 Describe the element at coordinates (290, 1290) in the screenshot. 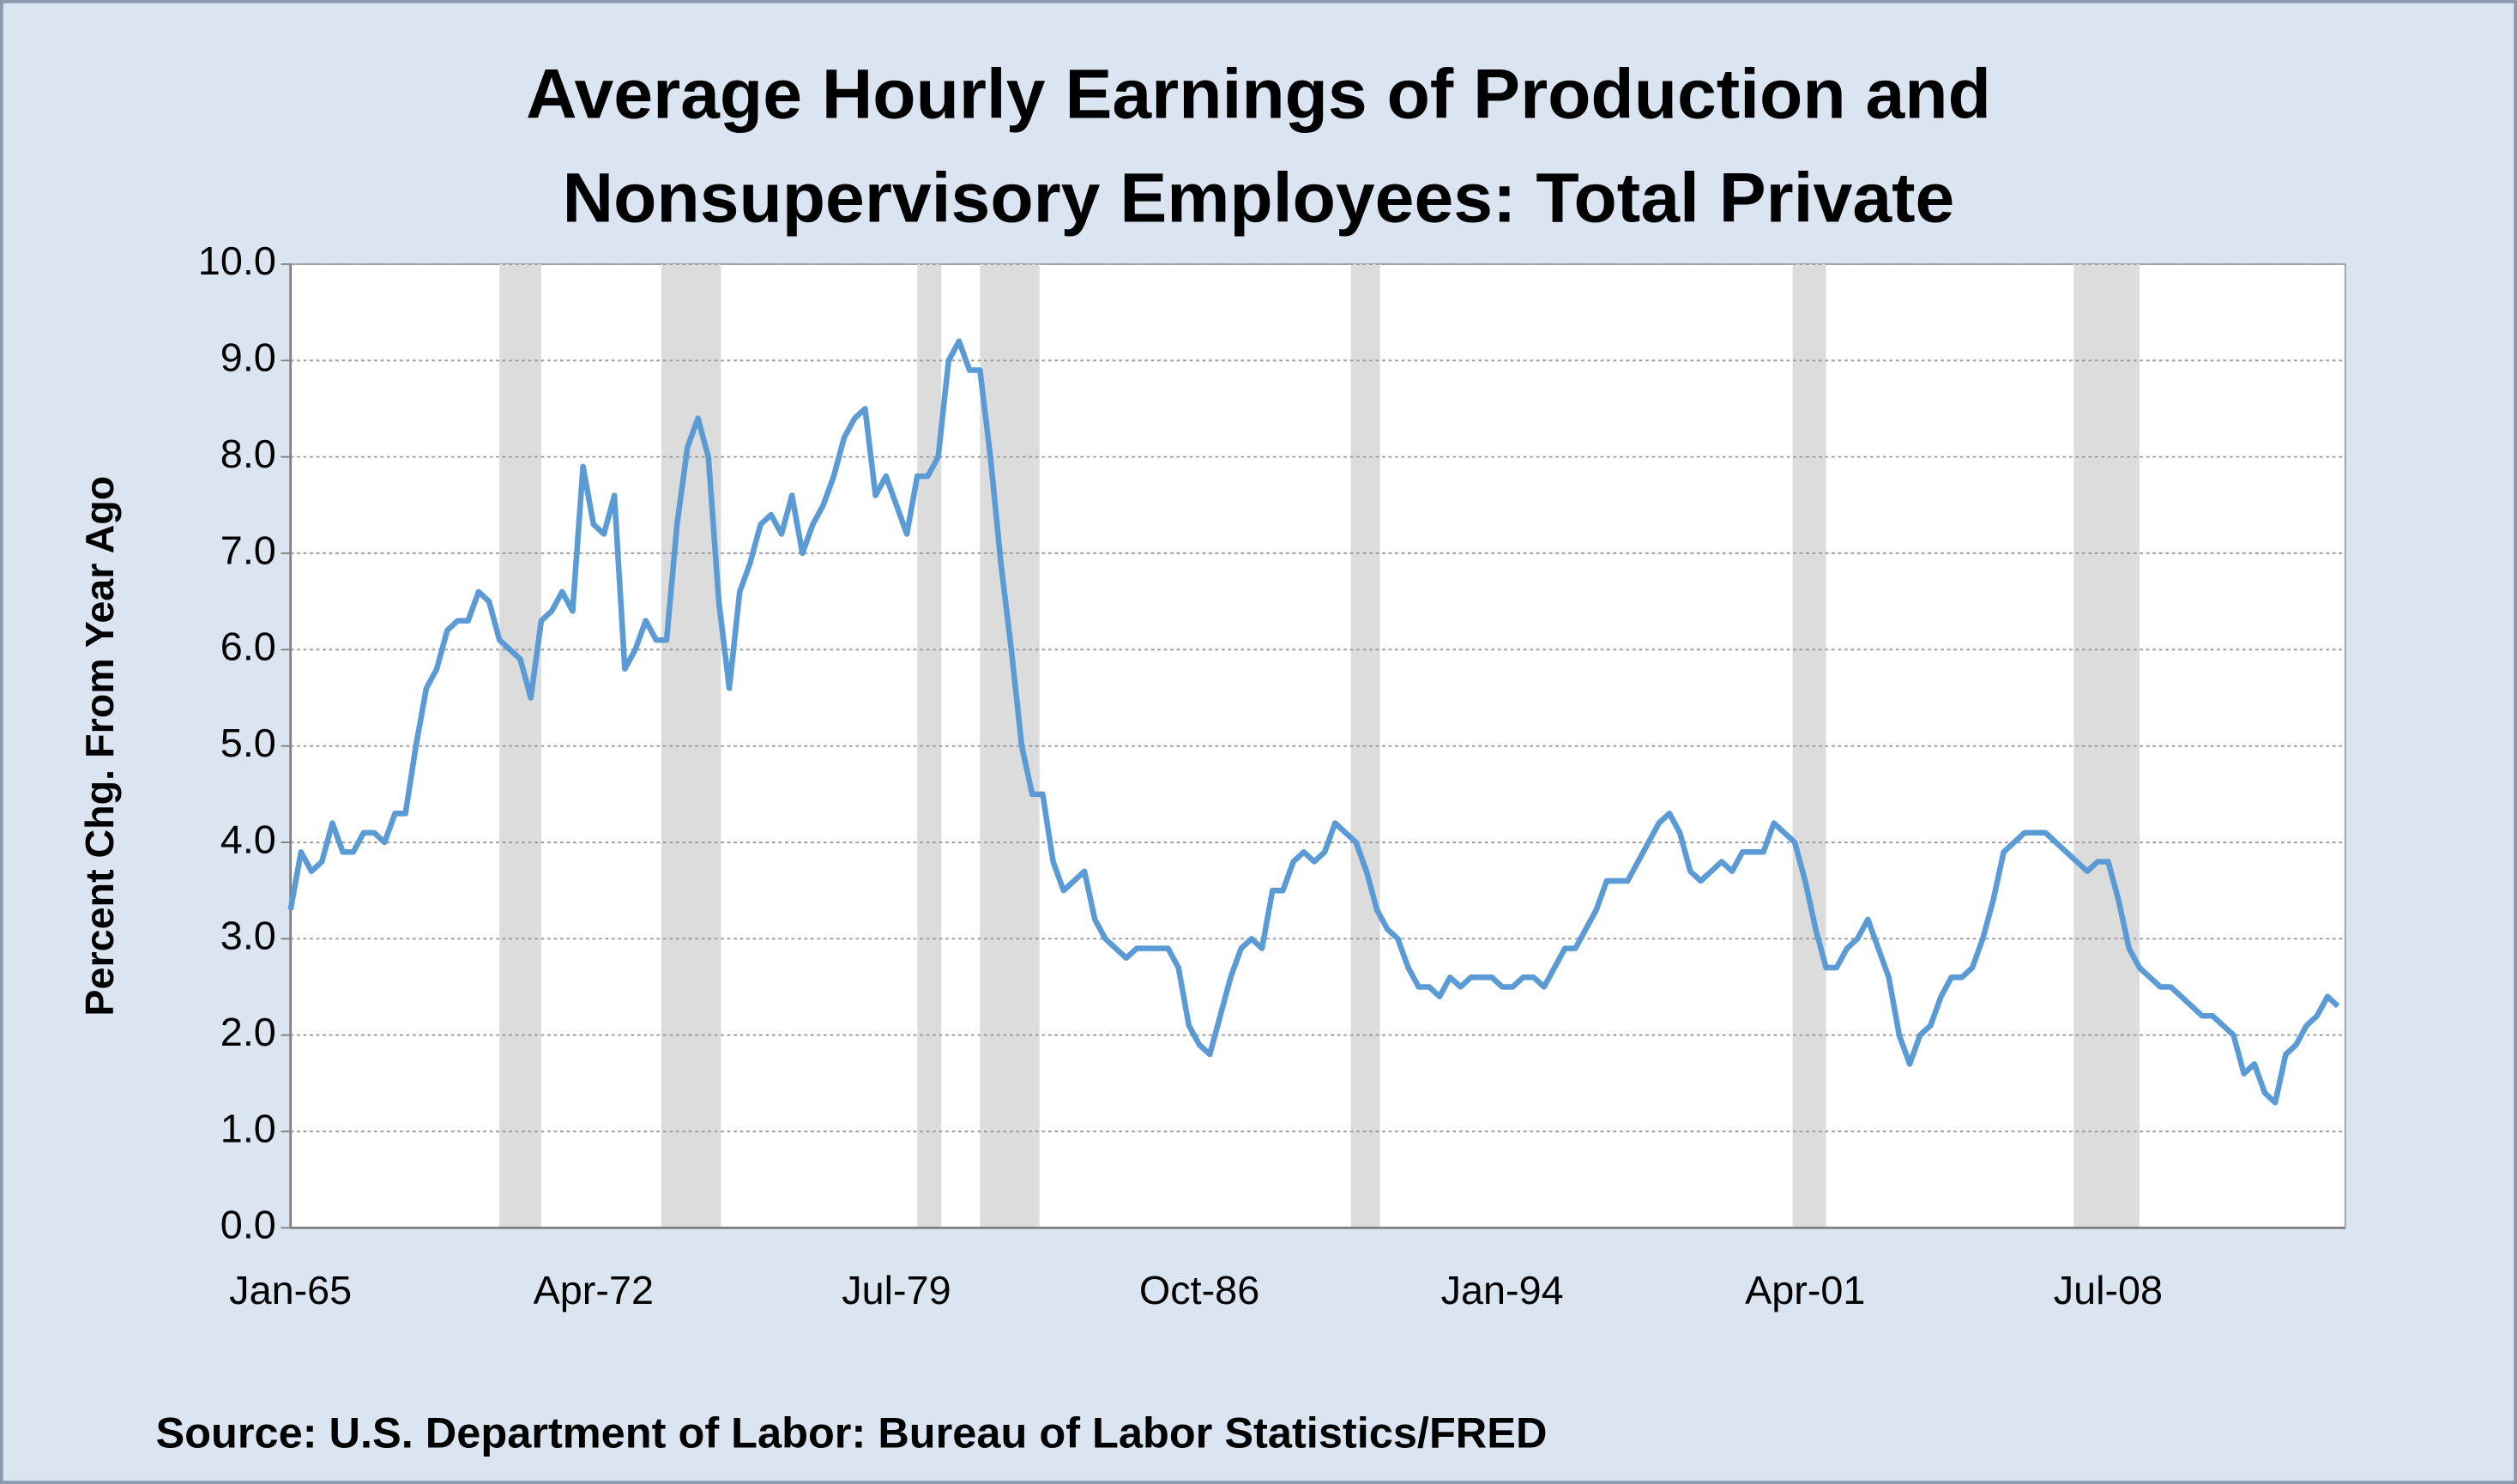

I see `x-tick-label: Jan-65` at that location.